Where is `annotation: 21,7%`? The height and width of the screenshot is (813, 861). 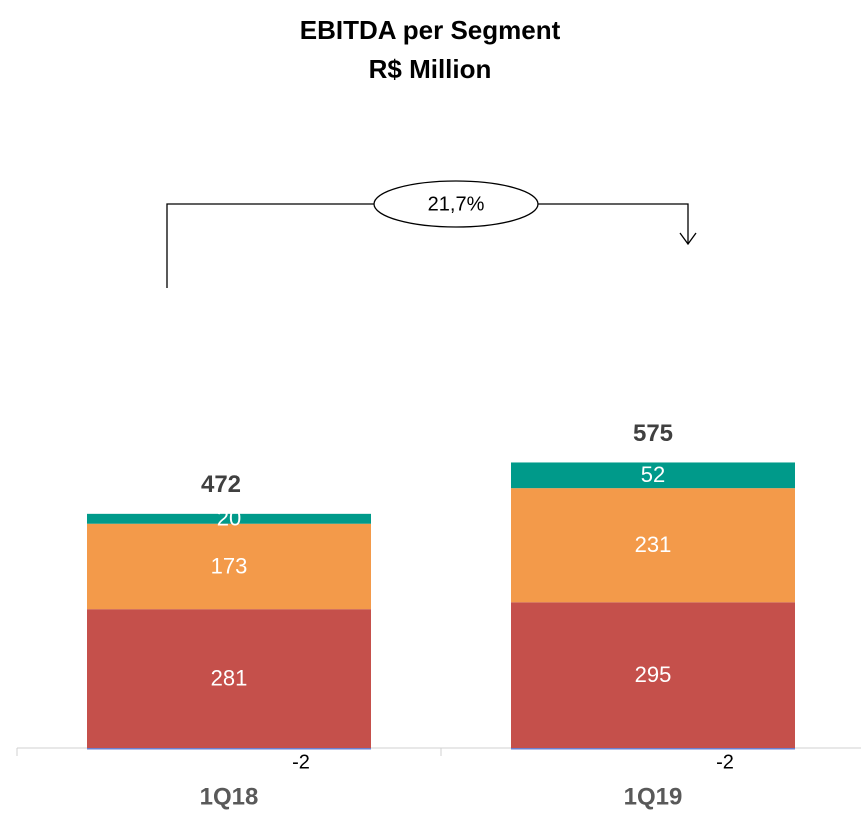 annotation: 21,7% is located at coordinates (456, 204).